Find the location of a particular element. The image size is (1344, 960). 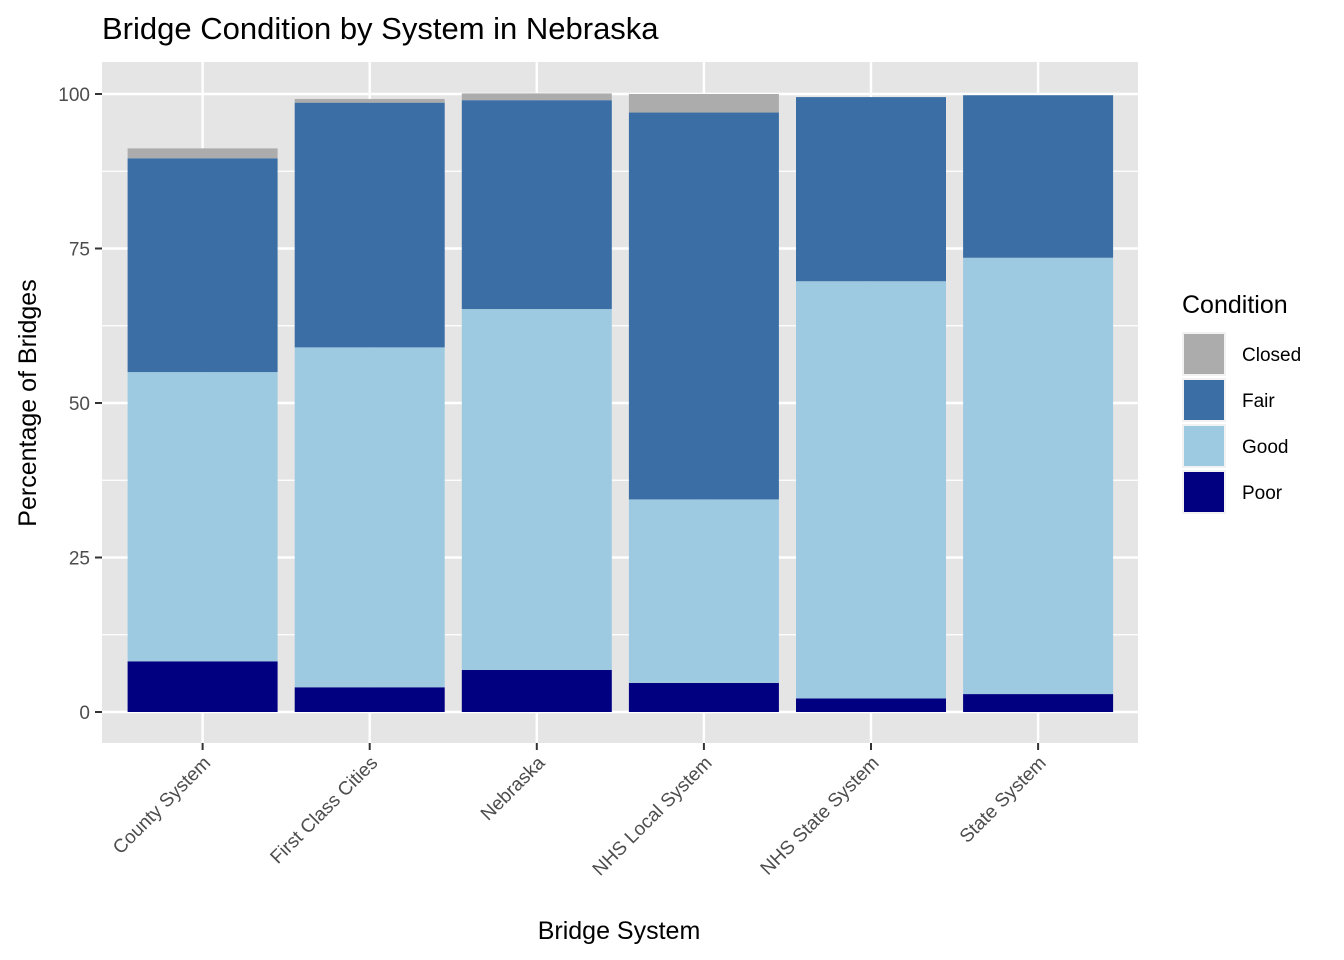

legend-label-good: Good is located at coordinates (1265, 447).